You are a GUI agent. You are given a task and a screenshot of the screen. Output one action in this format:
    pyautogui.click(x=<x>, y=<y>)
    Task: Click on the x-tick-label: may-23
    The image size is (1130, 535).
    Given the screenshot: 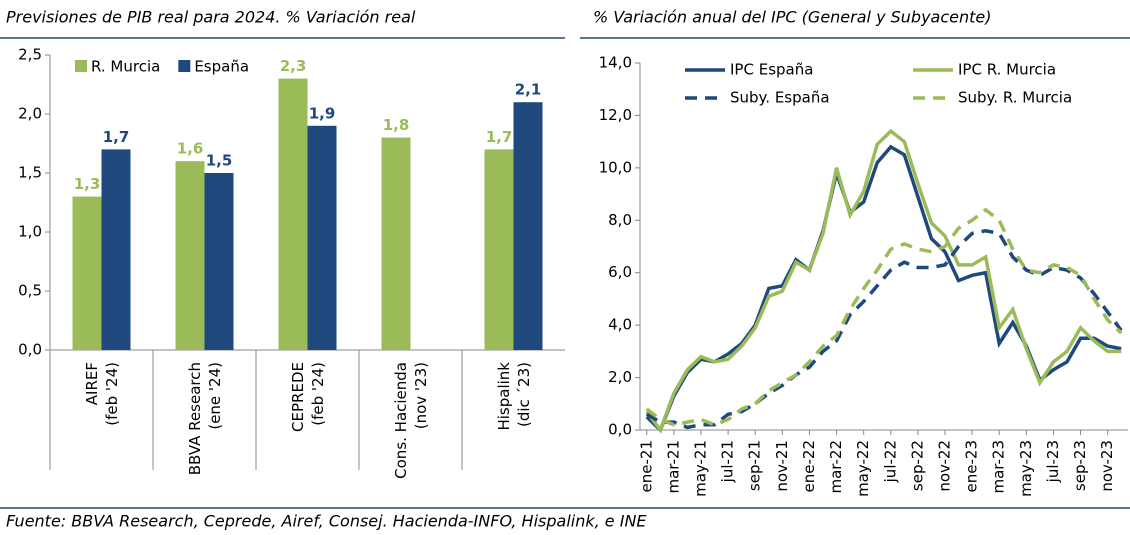 What is the action you would take?
    pyautogui.click(x=1026, y=468)
    